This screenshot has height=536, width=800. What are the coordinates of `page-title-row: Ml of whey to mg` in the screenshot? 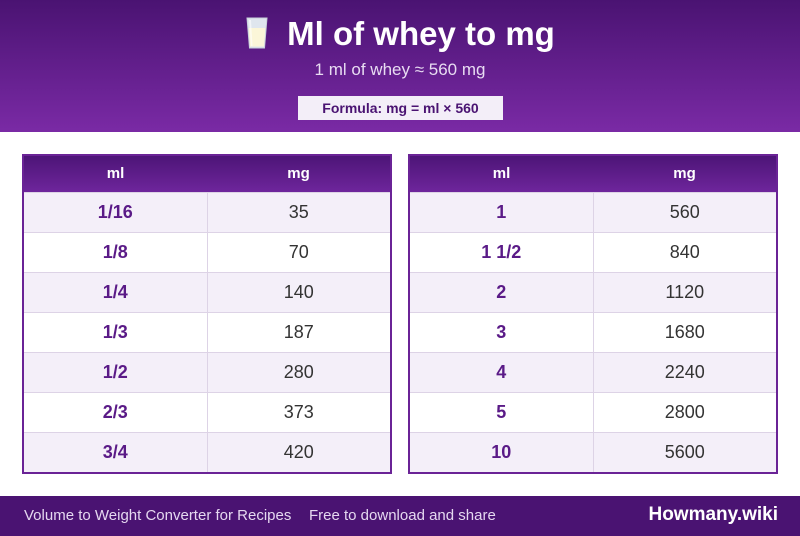 It's located at (400, 34).